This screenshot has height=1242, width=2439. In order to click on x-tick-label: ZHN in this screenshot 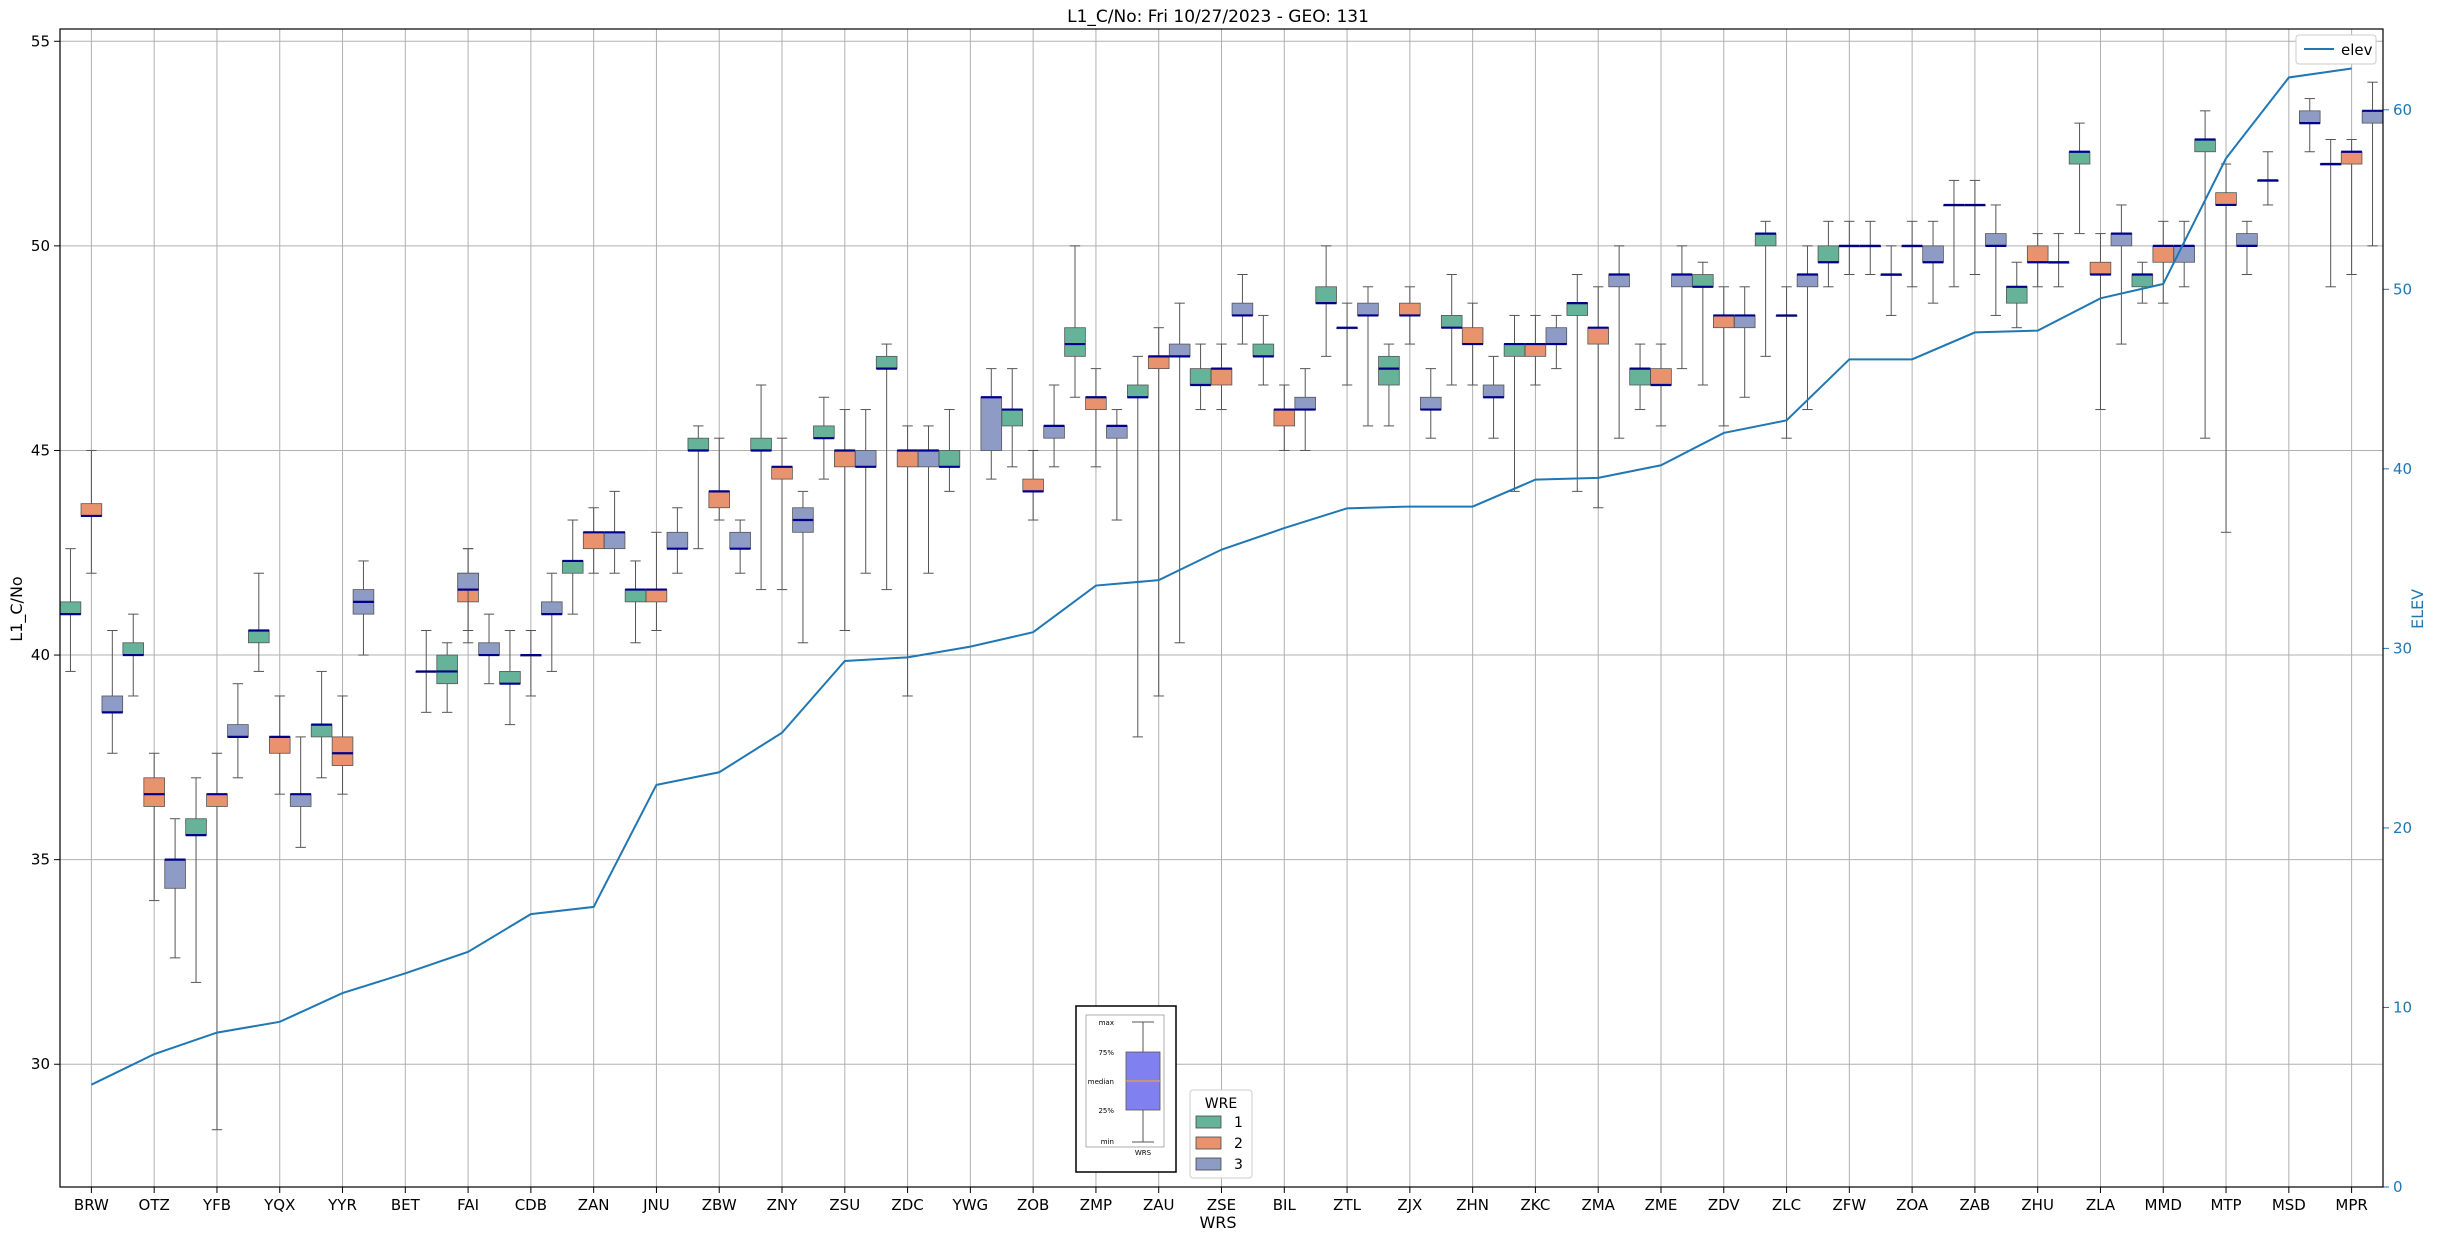, I will do `click(1472, 1205)`.